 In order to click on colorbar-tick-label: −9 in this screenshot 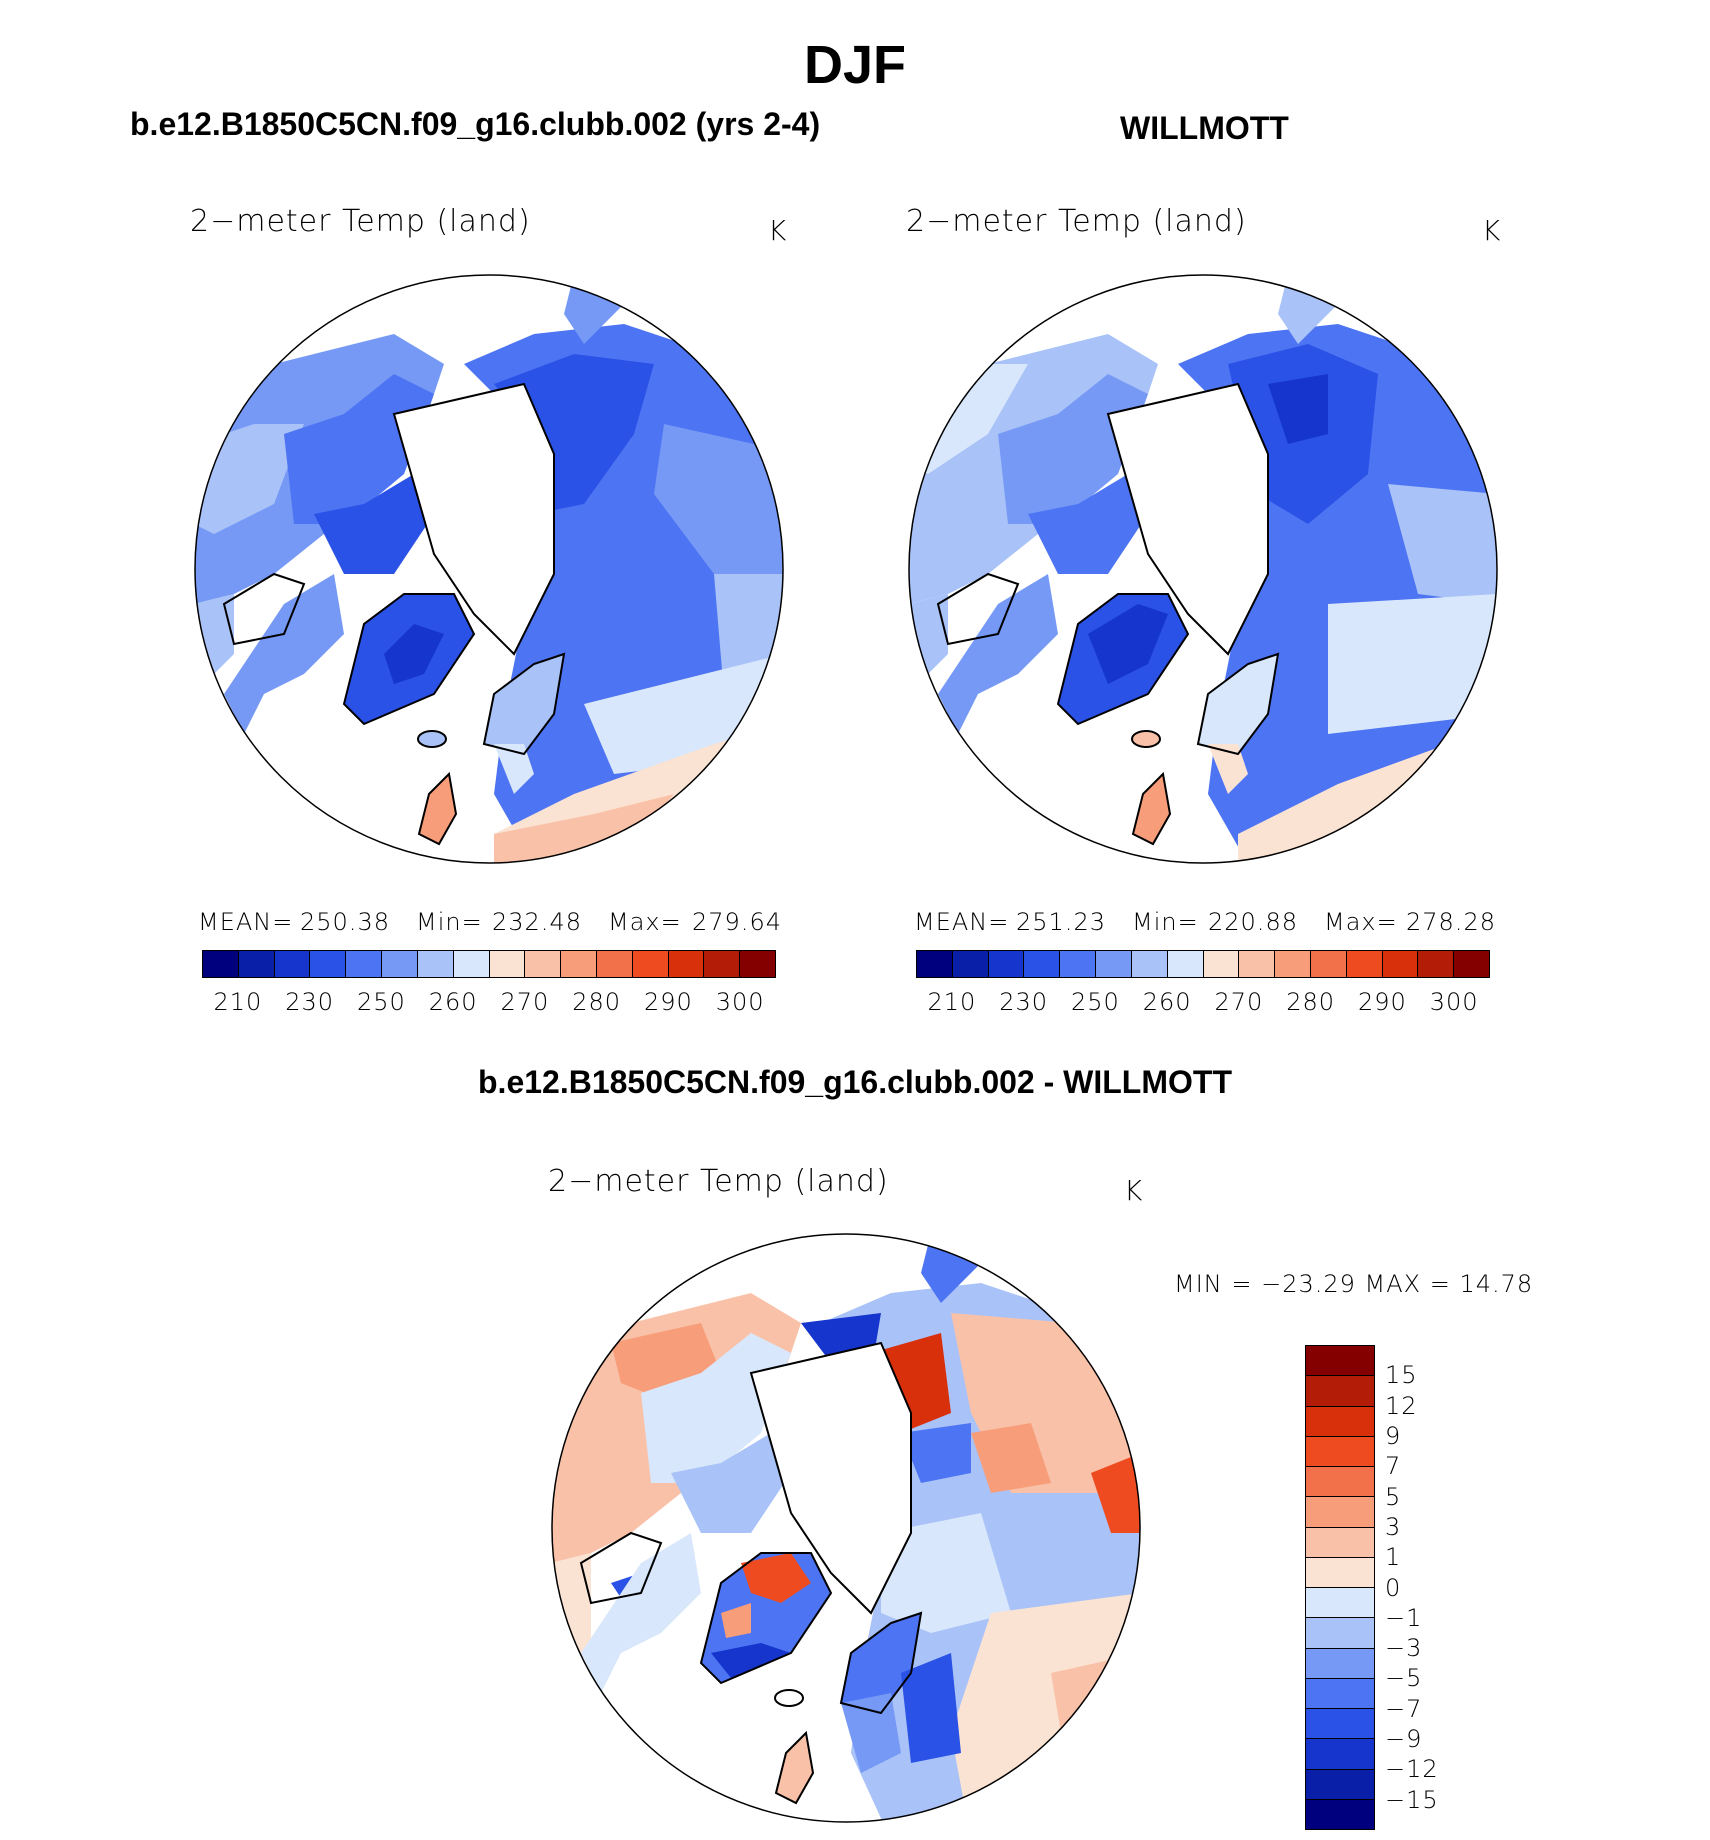, I will do `click(1404, 1739)`.